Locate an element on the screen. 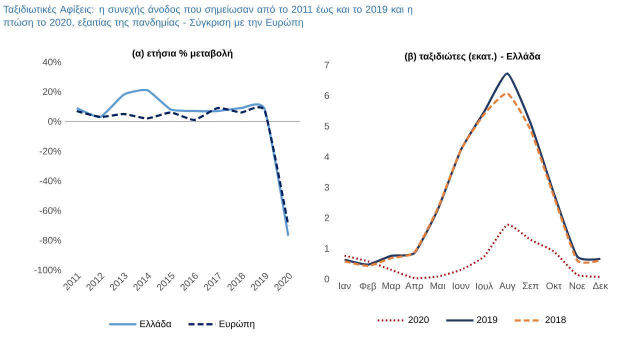 The height and width of the screenshot is (341, 643). y-tick-label: -100% is located at coordinates (48, 270).